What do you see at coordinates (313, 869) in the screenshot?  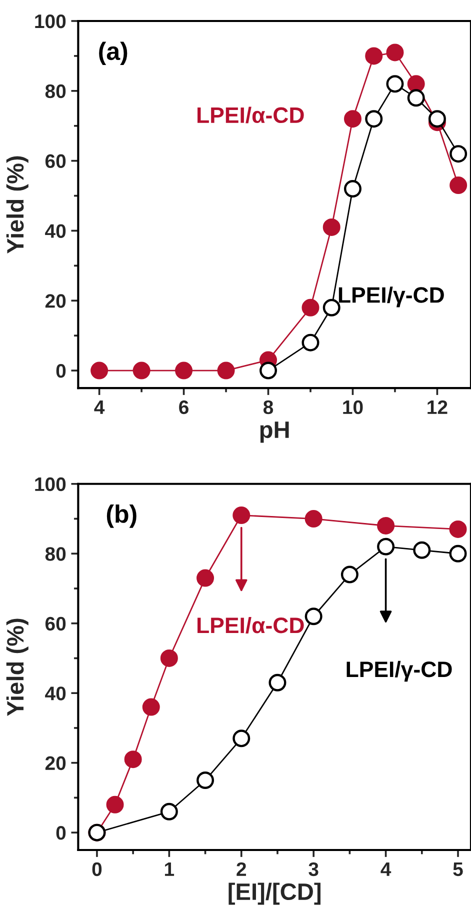 I see `x-tick-label: 3` at bounding box center [313, 869].